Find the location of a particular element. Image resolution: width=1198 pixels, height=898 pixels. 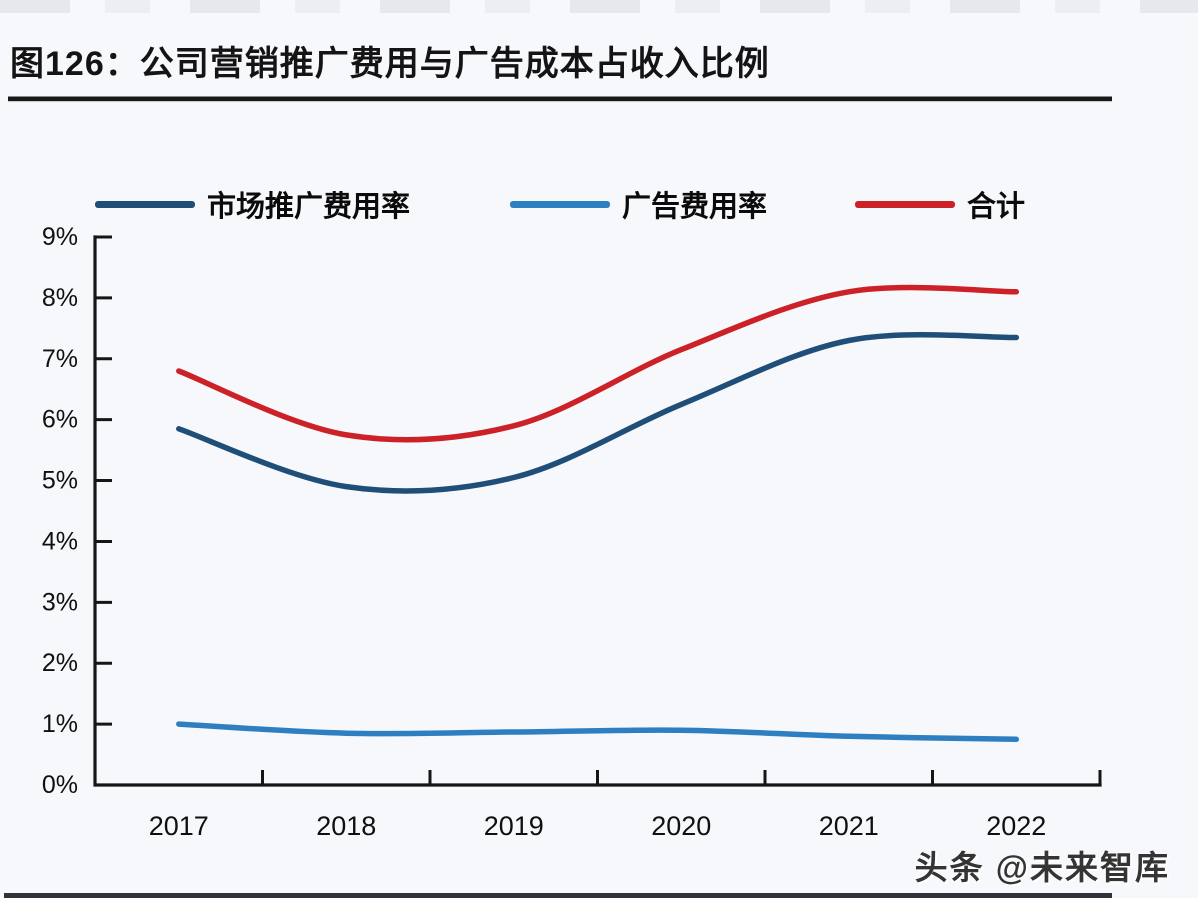

series-line-advertising is located at coordinates (598, 732).